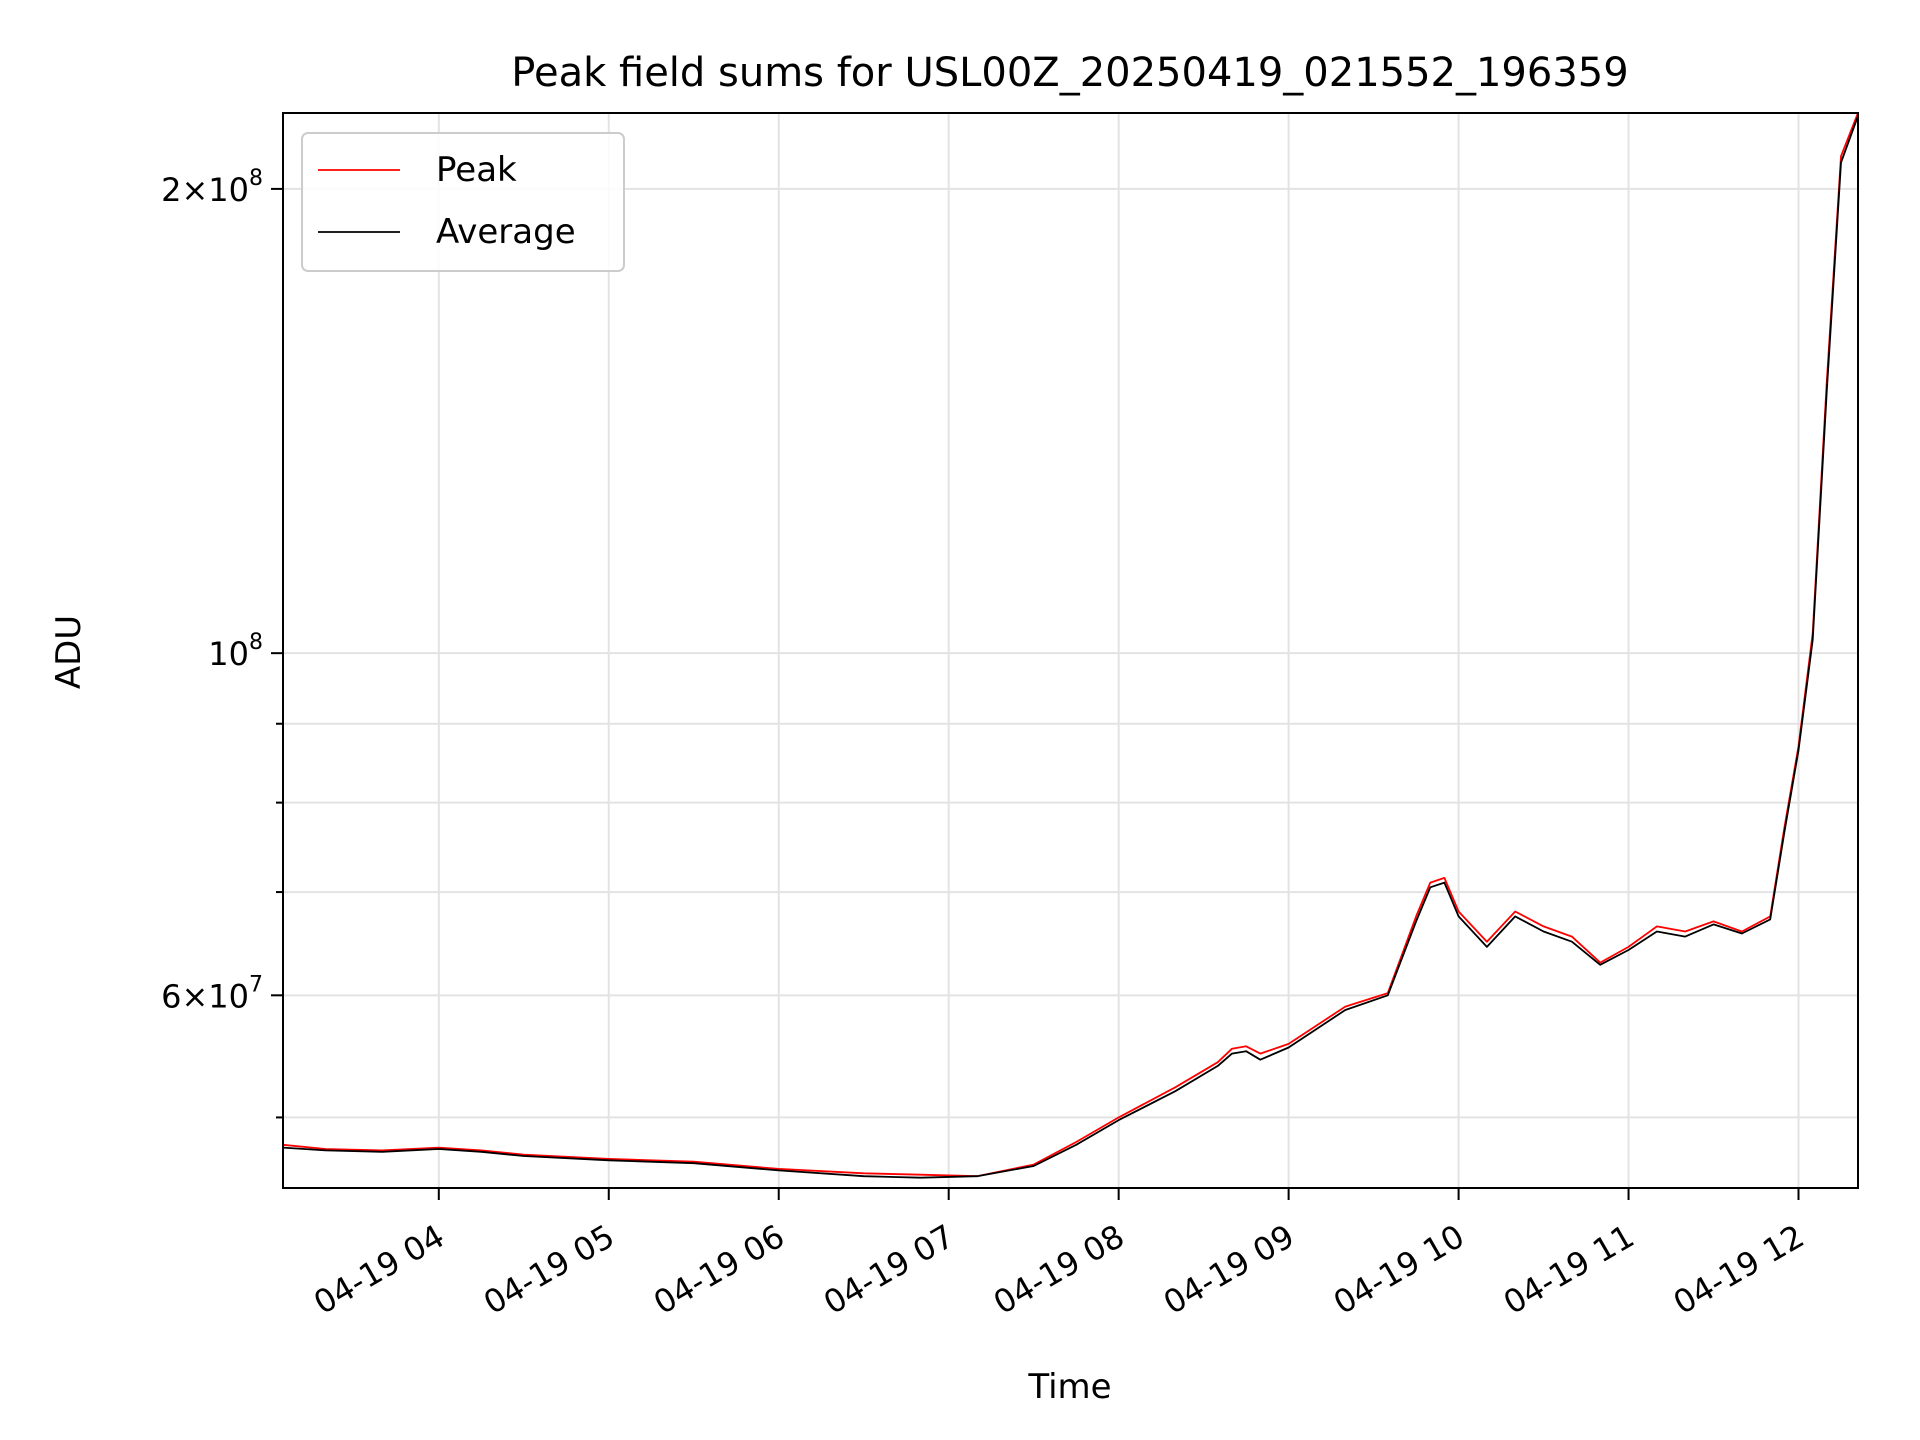 The height and width of the screenshot is (1440, 1920). Describe the element at coordinates (549, 1269) in the screenshot. I see `x-tick-label: 04-19 05` at that location.